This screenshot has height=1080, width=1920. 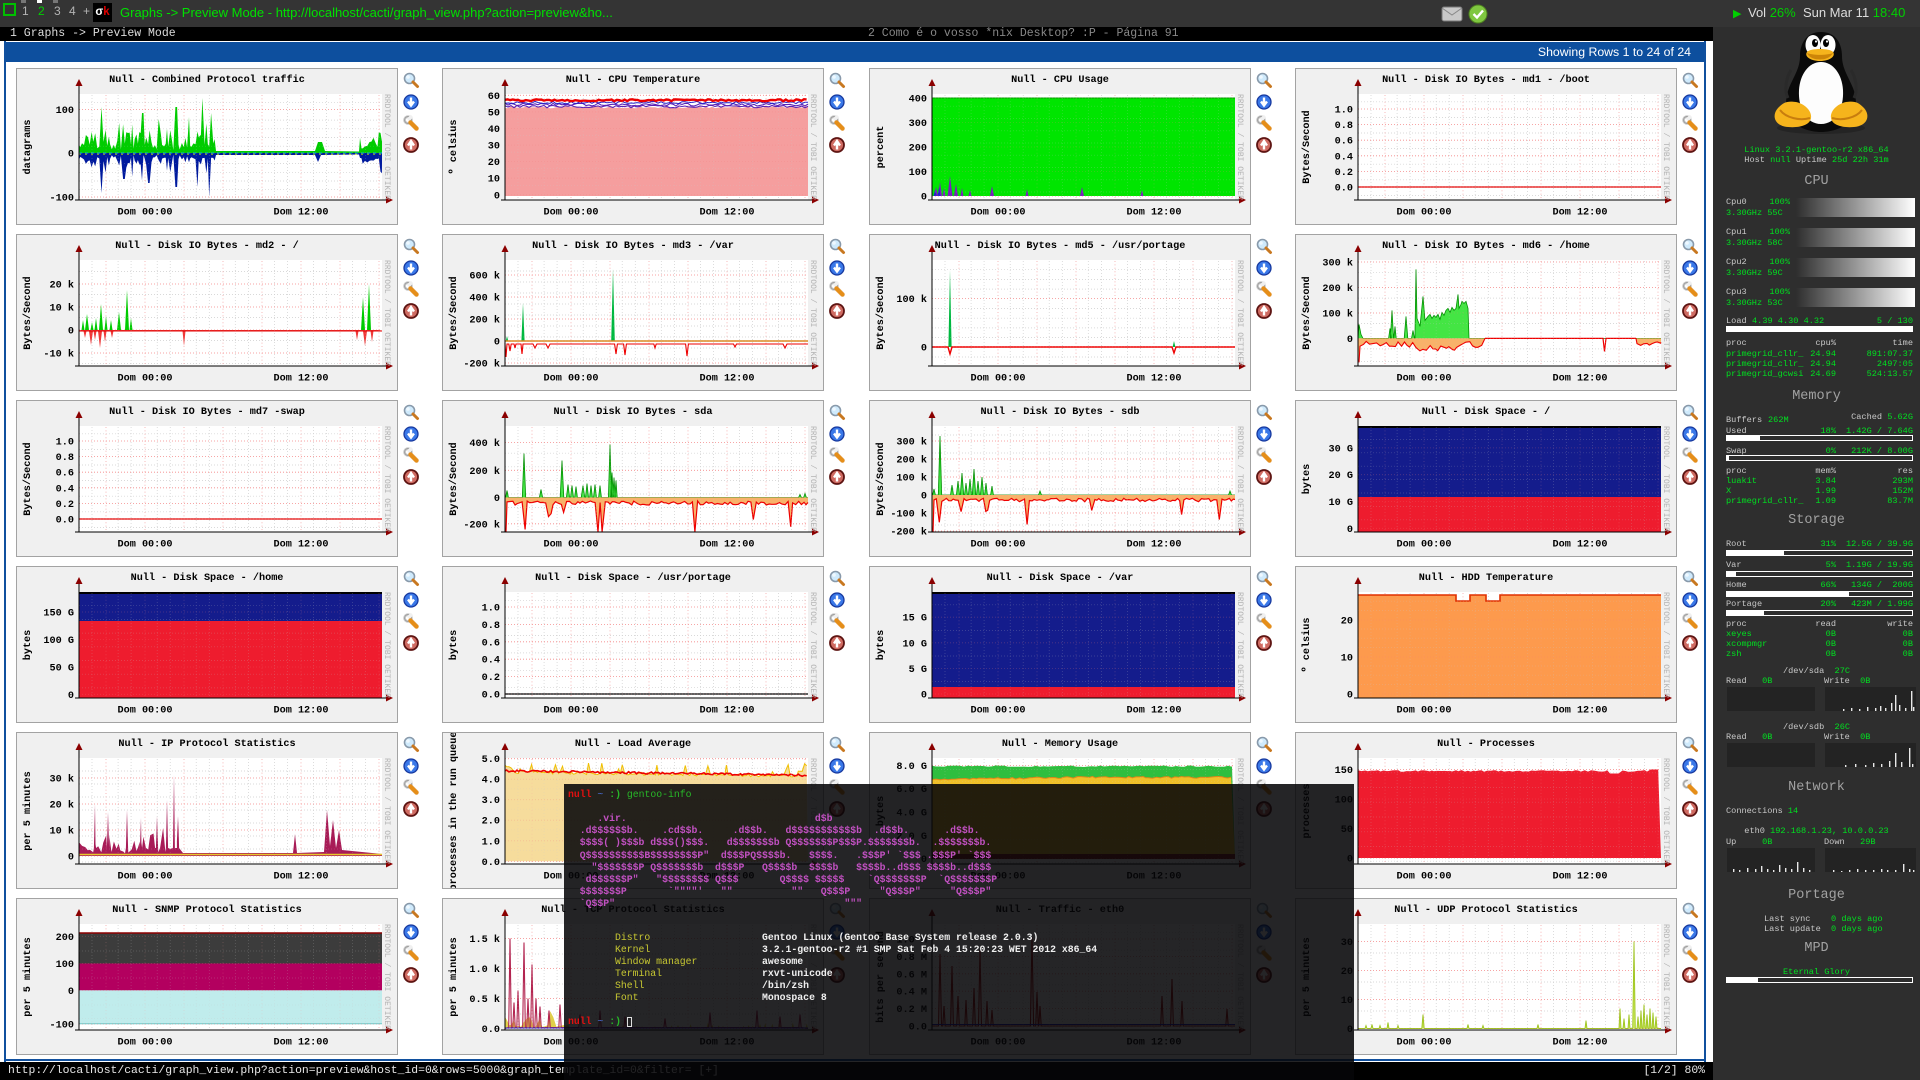 I want to click on svg-text: datagrams, so click(x=28, y=146).